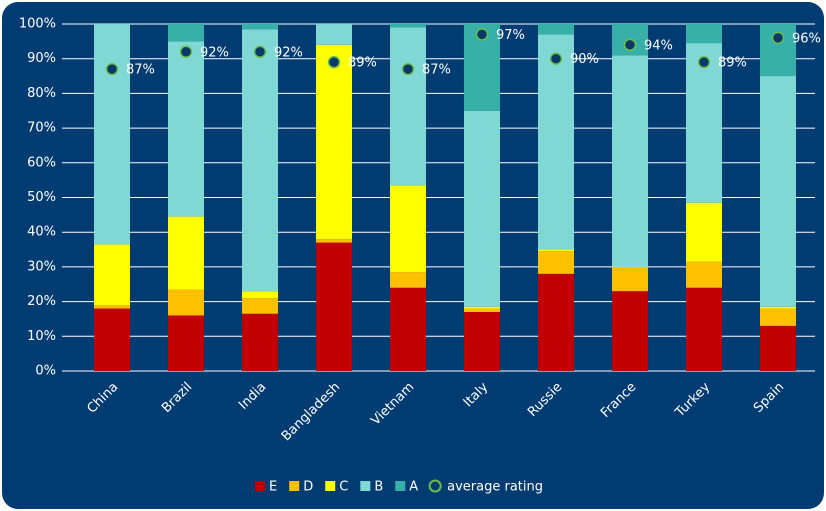 The width and height of the screenshot is (826, 511). I want to click on legend-label: D, so click(308, 487).